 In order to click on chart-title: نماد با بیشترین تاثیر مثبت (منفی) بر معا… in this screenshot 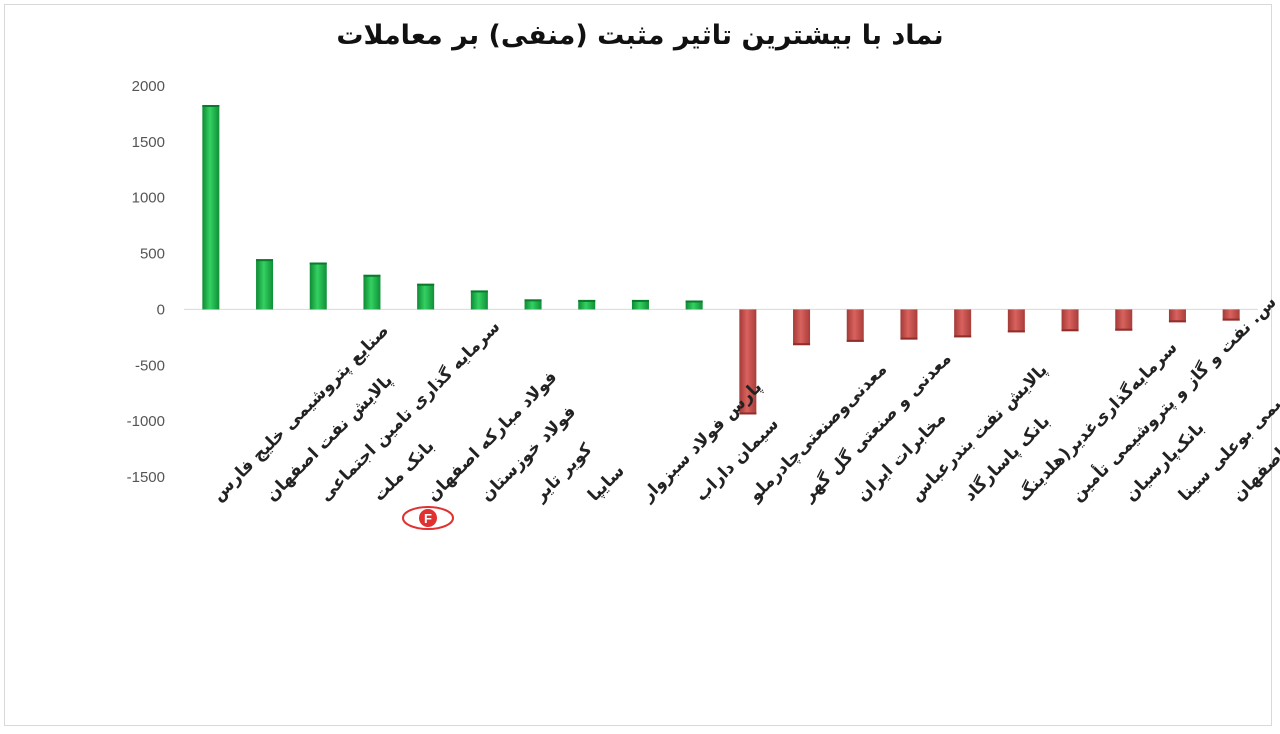, I will do `click(640, 35)`.